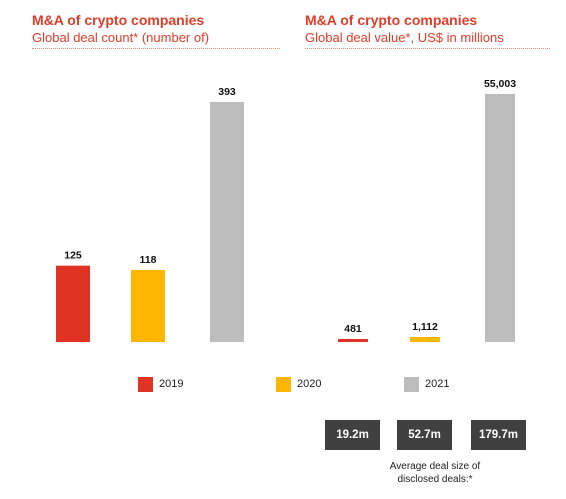 The height and width of the screenshot is (499, 566). What do you see at coordinates (427, 48) in the screenshot?
I see `right-title-divider` at bounding box center [427, 48].